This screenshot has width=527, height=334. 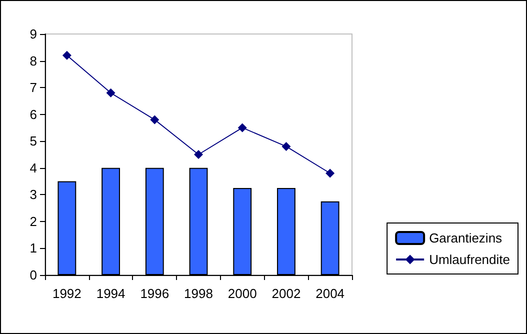 I want to click on x-tick-label: 2002, so click(x=286, y=293).